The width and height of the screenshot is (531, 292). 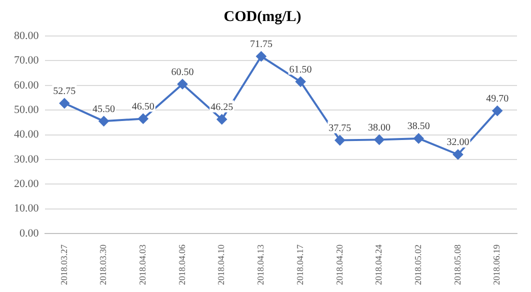 I want to click on x-tick-label: 2018.03.27, so click(x=63, y=264).